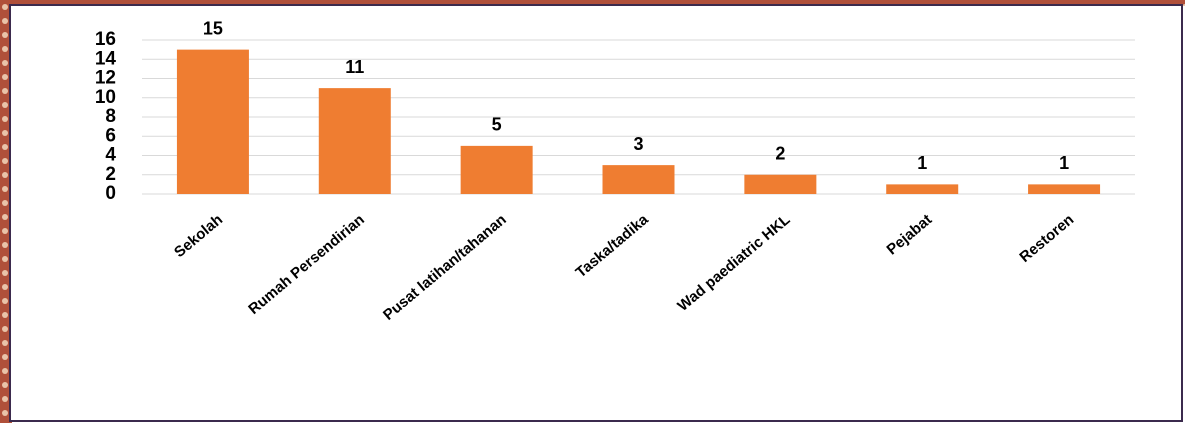  Describe the element at coordinates (105, 39) in the screenshot. I see `y-tick-label: 16` at that location.